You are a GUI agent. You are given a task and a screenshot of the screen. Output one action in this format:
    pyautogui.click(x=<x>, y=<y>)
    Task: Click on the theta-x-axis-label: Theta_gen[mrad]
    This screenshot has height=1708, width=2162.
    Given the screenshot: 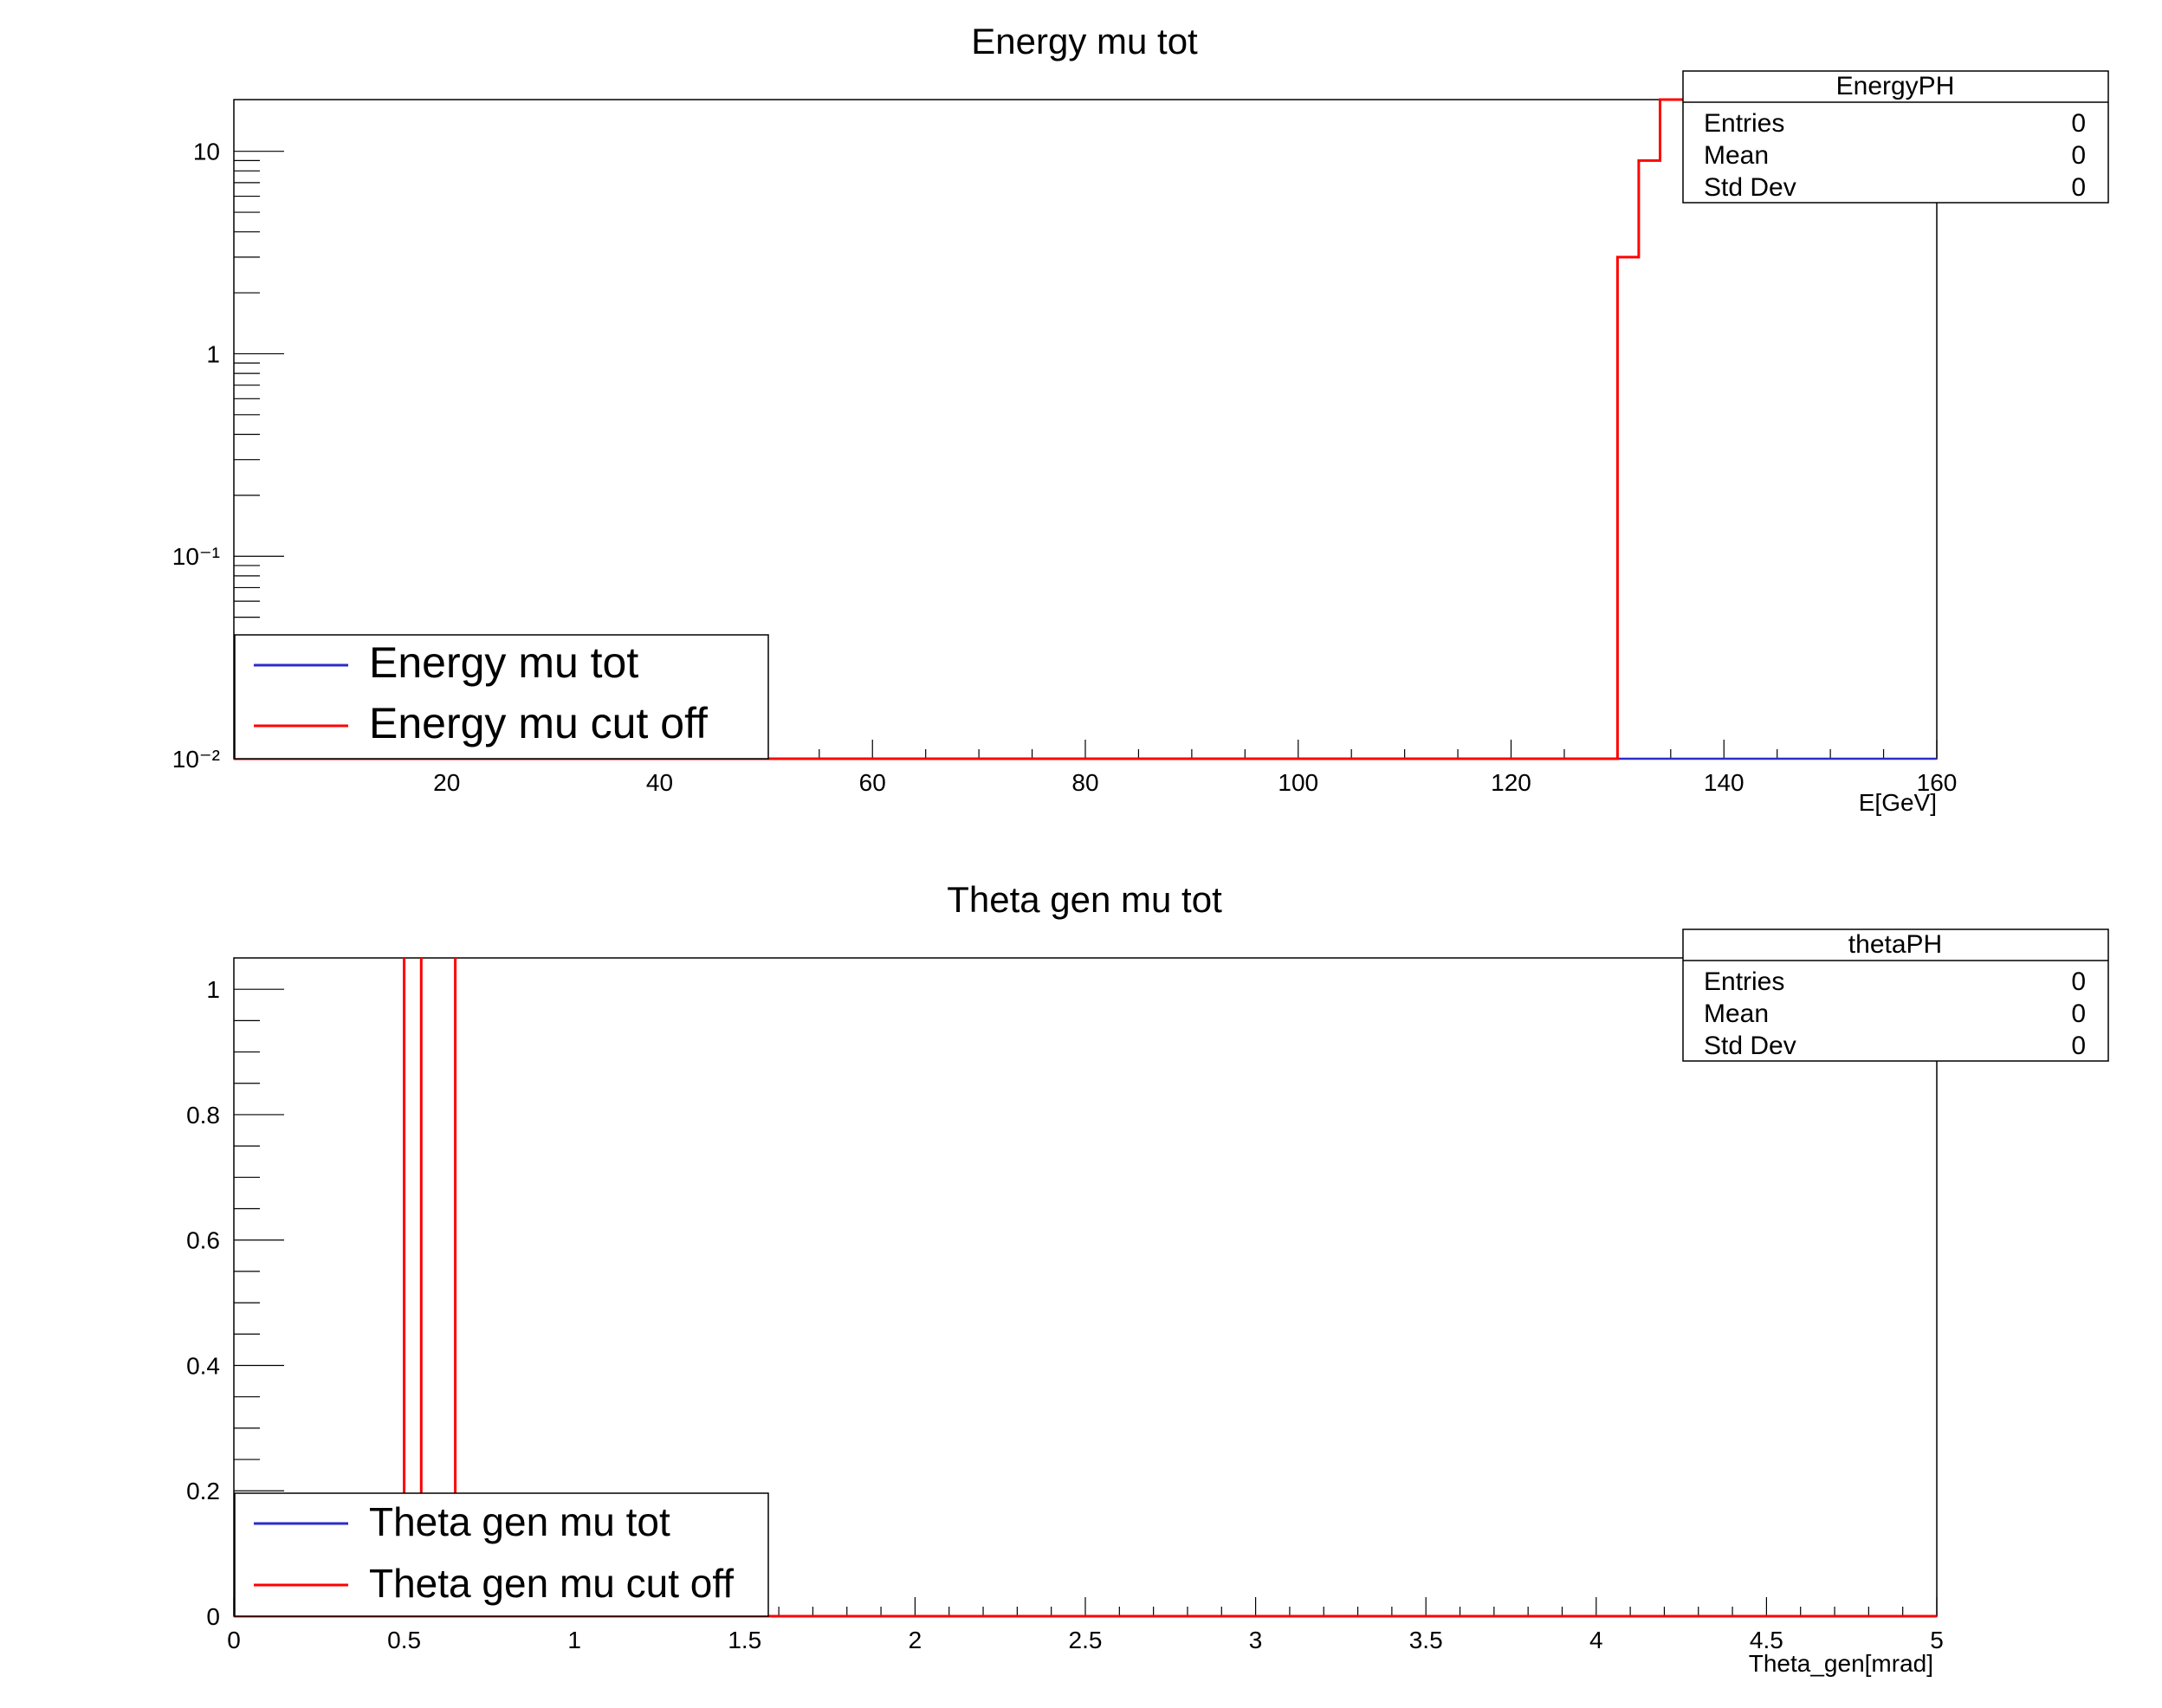 What is the action you would take?
    pyautogui.click(x=1841, y=1663)
    